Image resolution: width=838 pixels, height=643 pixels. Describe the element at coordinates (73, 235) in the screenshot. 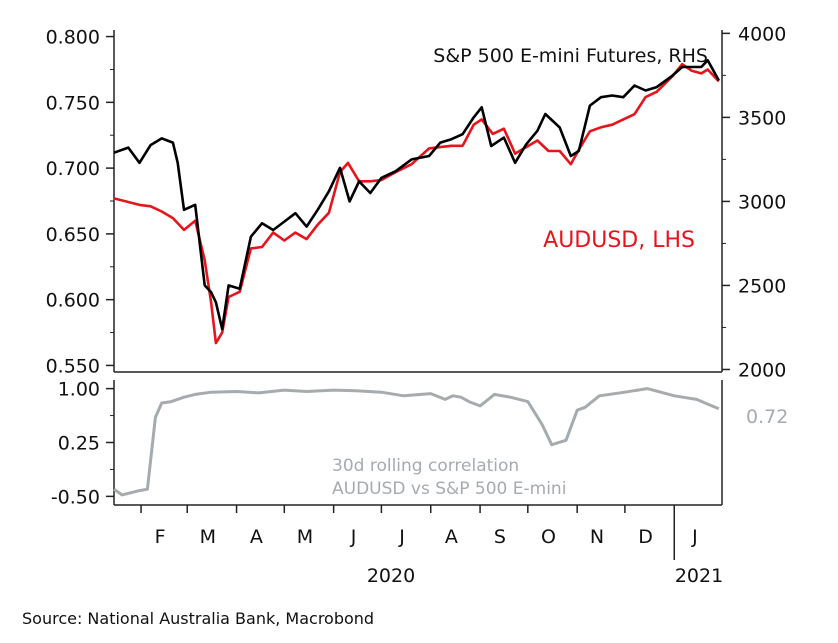

I see `left-tick-label: 0.650` at that location.